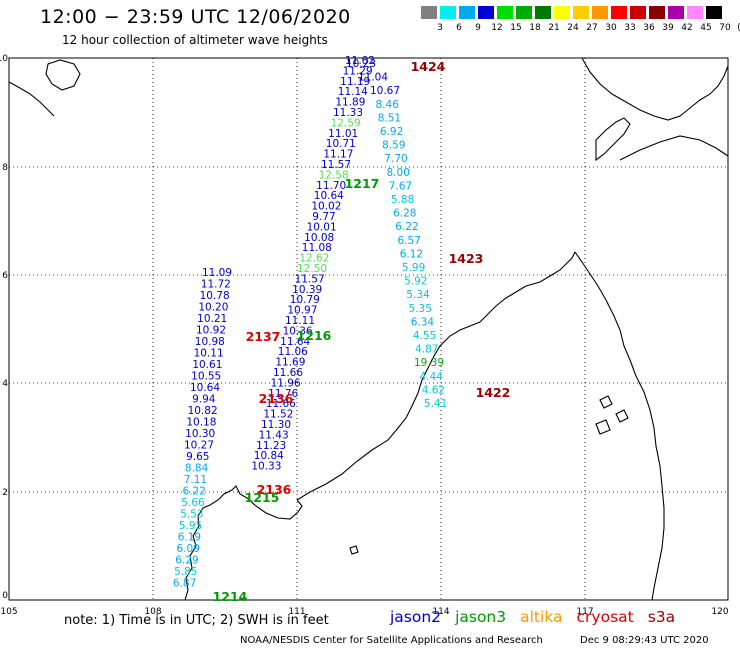  What do you see at coordinates (393, 146) in the screenshot?
I see `wave-height-value: 8.59` at bounding box center [393, 146].